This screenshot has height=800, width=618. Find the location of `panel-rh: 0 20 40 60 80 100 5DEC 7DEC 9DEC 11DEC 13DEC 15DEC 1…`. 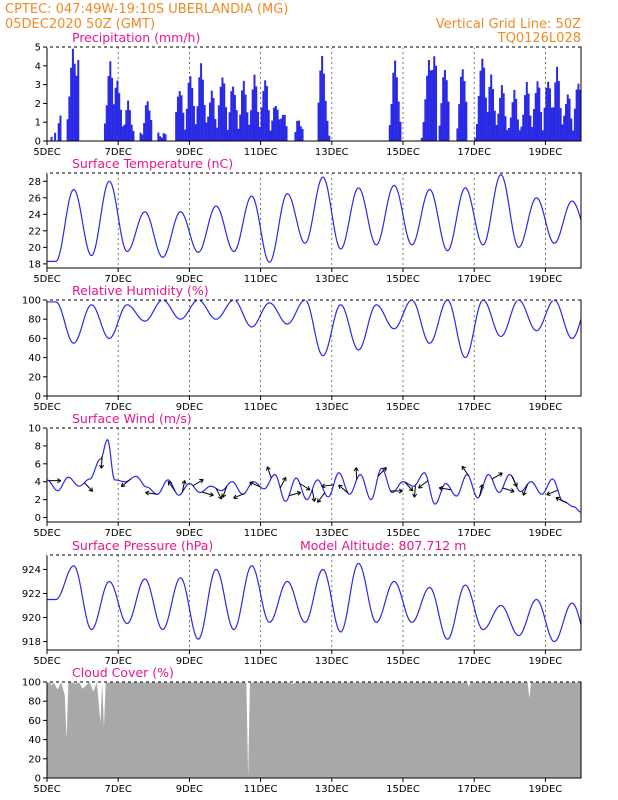

panel-rh: 0 20 40 60 80 100 5DEC 7DEC 9DEC 11DEC 13DEC 15DEC 1… is located at coordinates (302, 348).